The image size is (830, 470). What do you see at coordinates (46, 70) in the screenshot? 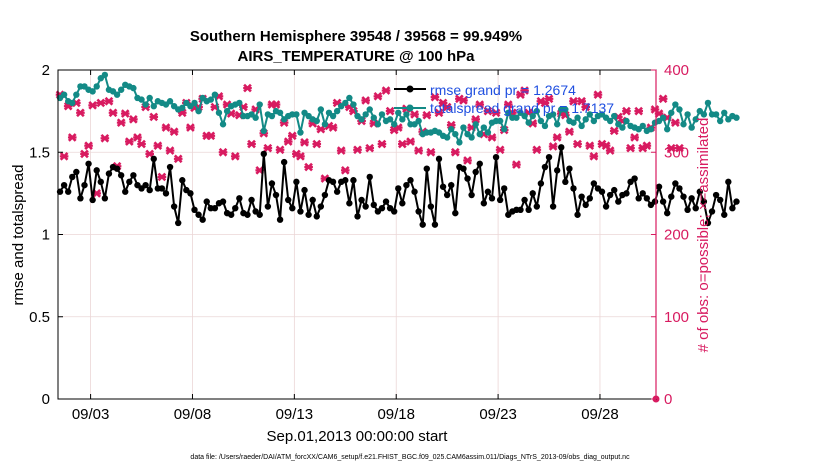
I see `y-left-tick-label: 2` at bounding box center [46, 70].